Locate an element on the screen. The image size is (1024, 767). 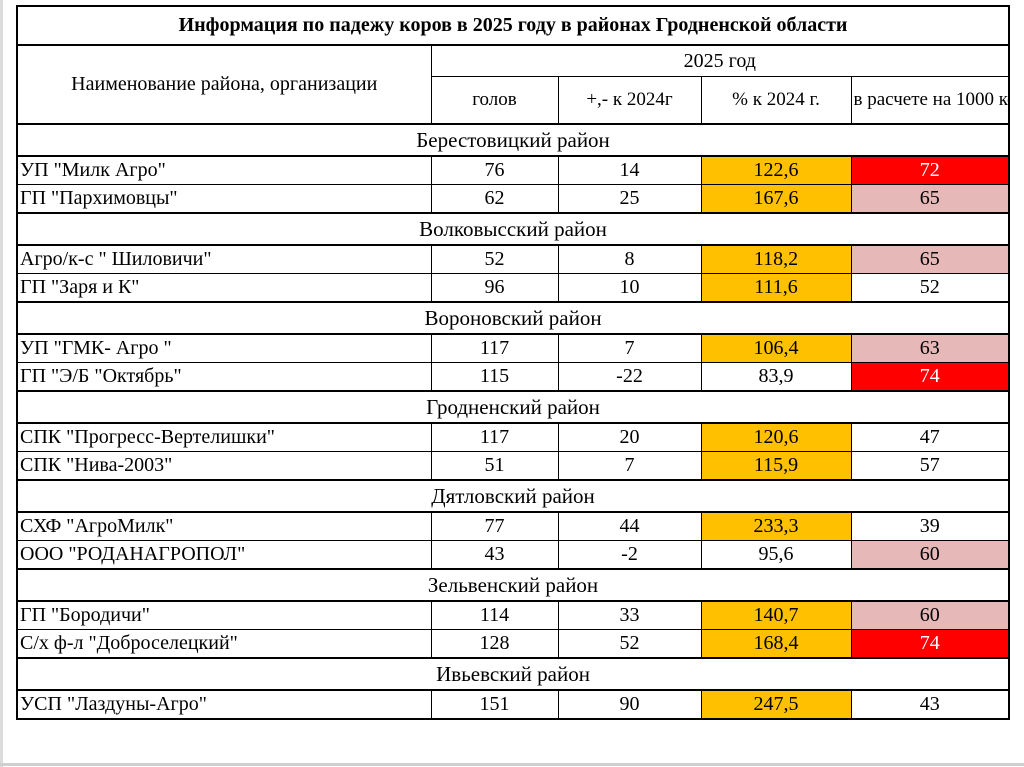
per1000-value: 60 is located at coordinates (930, 615).